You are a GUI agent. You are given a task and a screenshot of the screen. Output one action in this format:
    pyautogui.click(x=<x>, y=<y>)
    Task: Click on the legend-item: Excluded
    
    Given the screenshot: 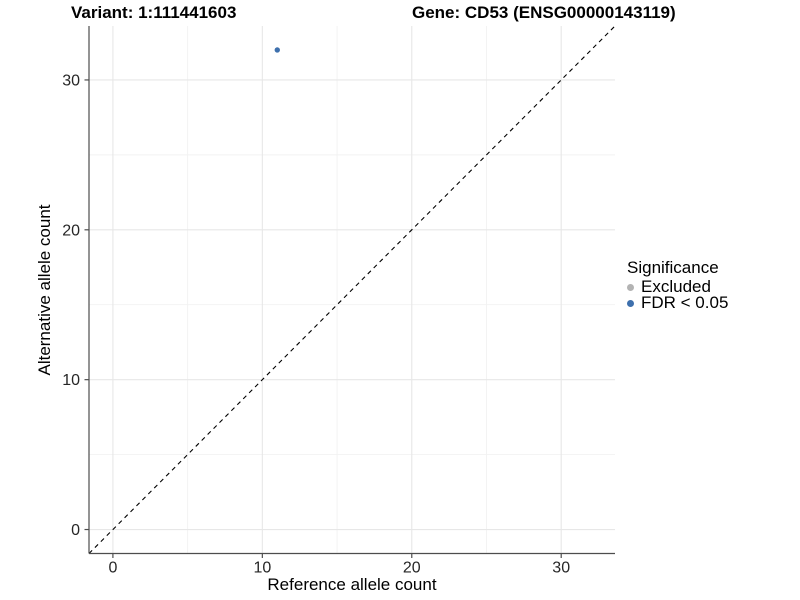 What is the action you would take?
    pyautogui.click(x=677, y=286)
    